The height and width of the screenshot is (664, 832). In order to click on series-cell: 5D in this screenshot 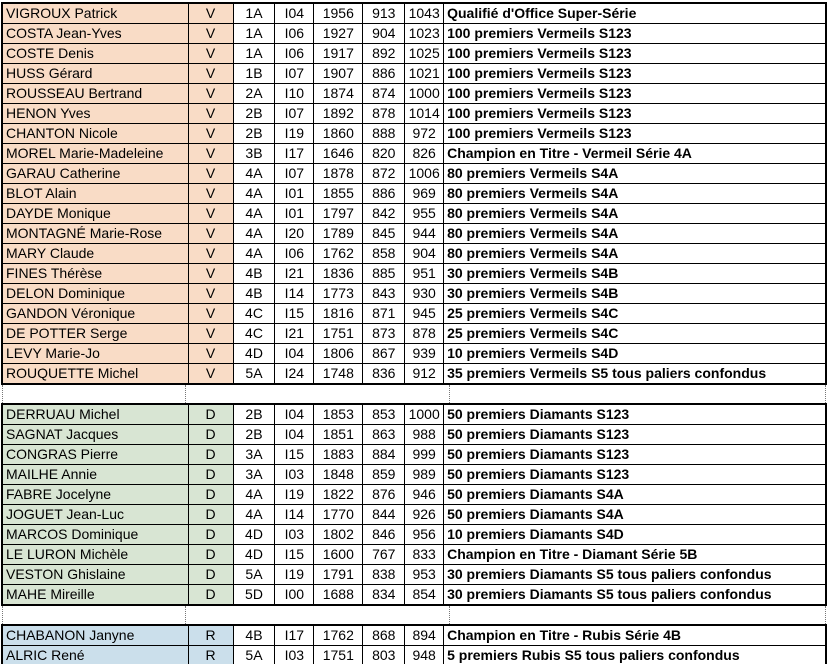, I will do `click(254, 595)`.